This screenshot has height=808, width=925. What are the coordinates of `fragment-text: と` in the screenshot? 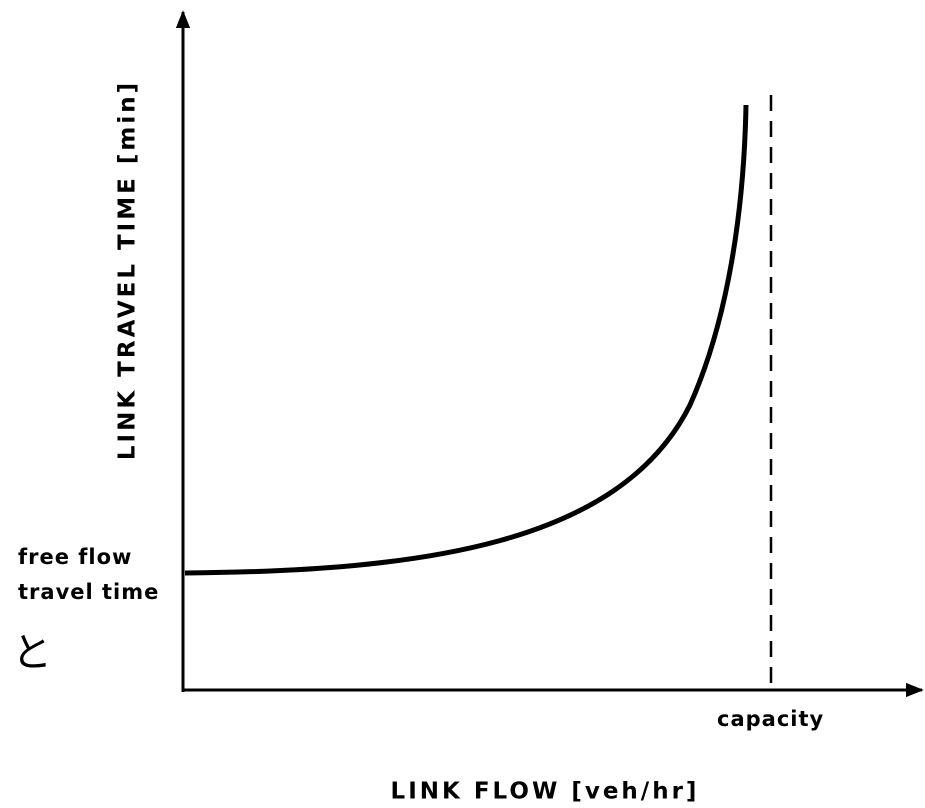 It's located at (32, 653).